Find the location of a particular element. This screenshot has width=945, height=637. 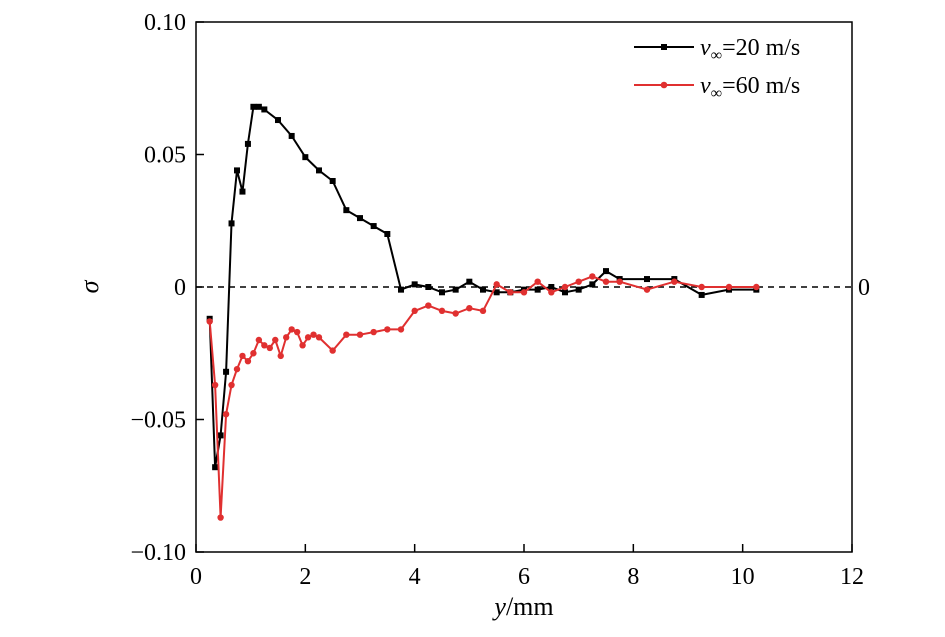

x-tick-label: 4 is located at coordinates (415, 577).